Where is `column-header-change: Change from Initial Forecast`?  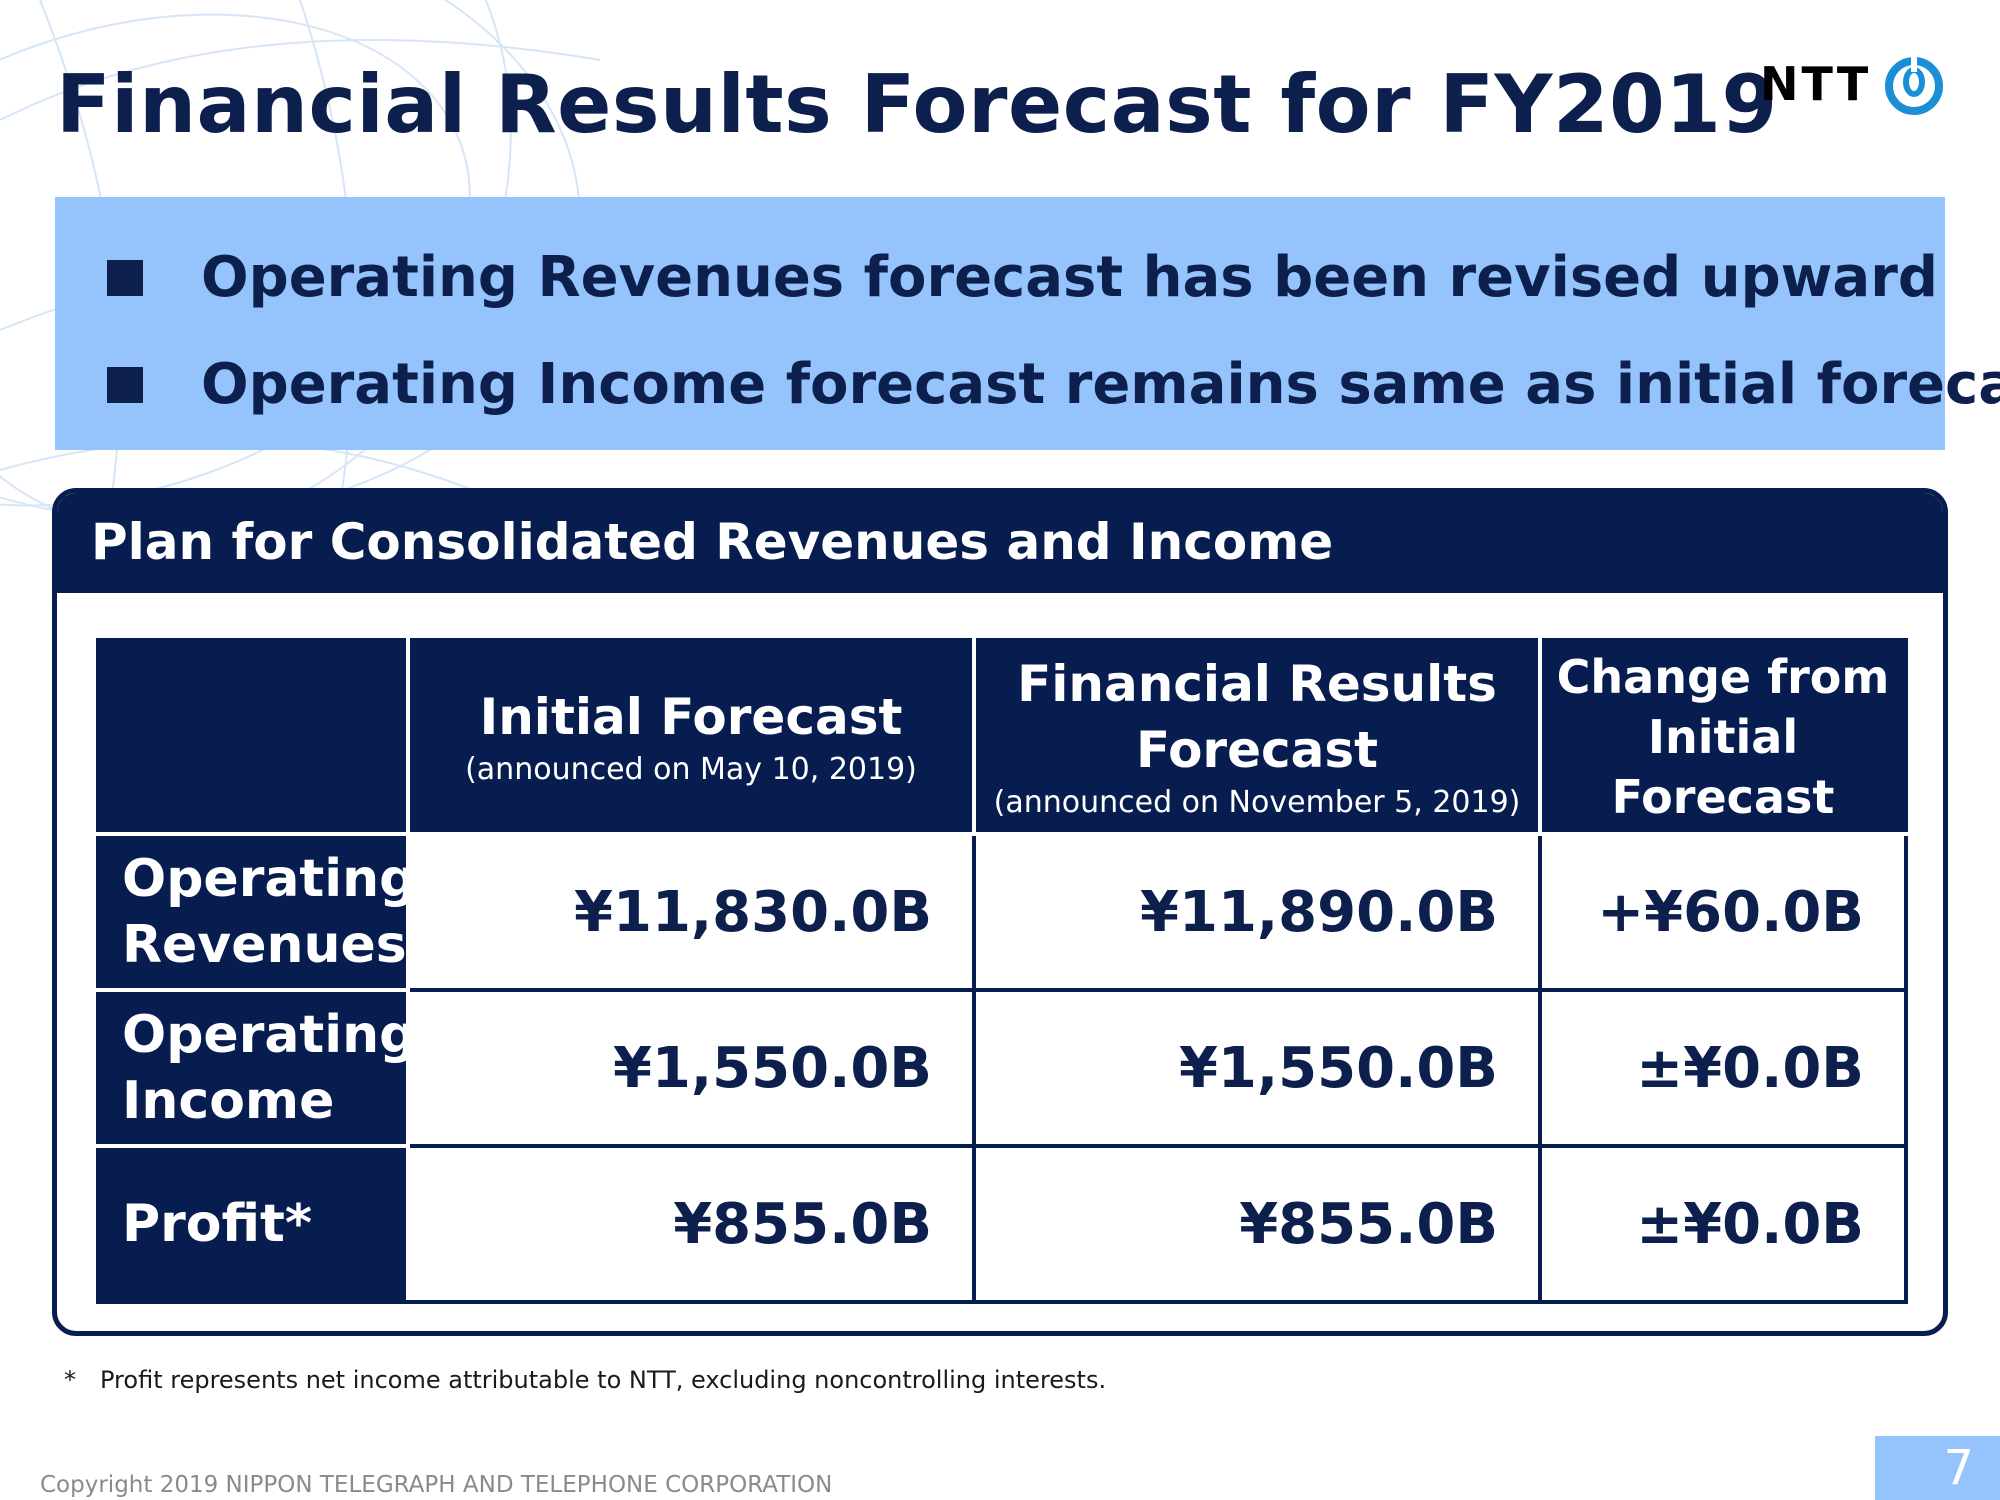 column-header-change: Change from Initial Forecast is located at coordinates (1723, 737).